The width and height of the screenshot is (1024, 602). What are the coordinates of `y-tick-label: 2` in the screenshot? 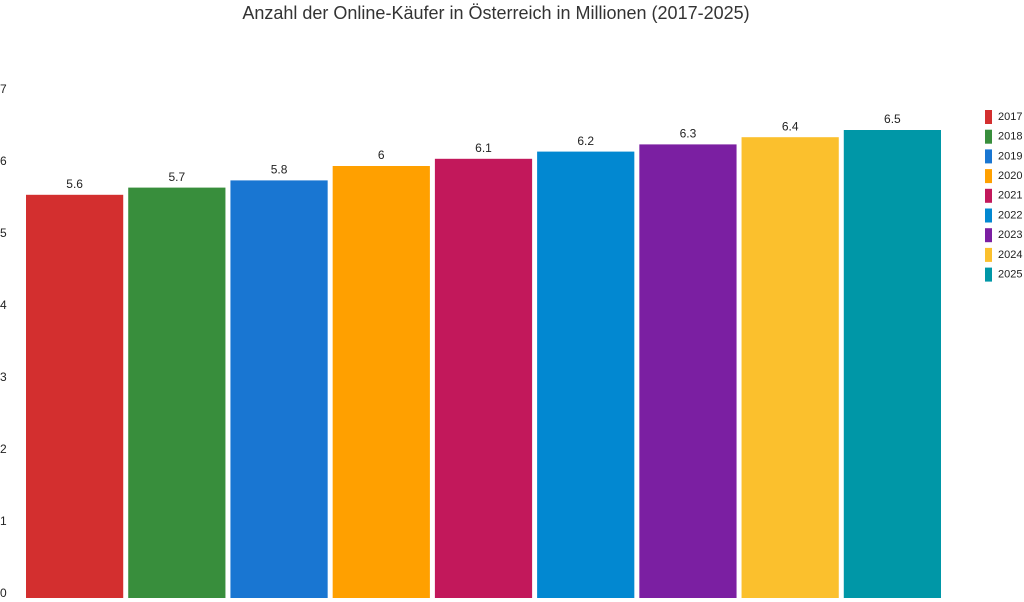 It's located at (3, 449).